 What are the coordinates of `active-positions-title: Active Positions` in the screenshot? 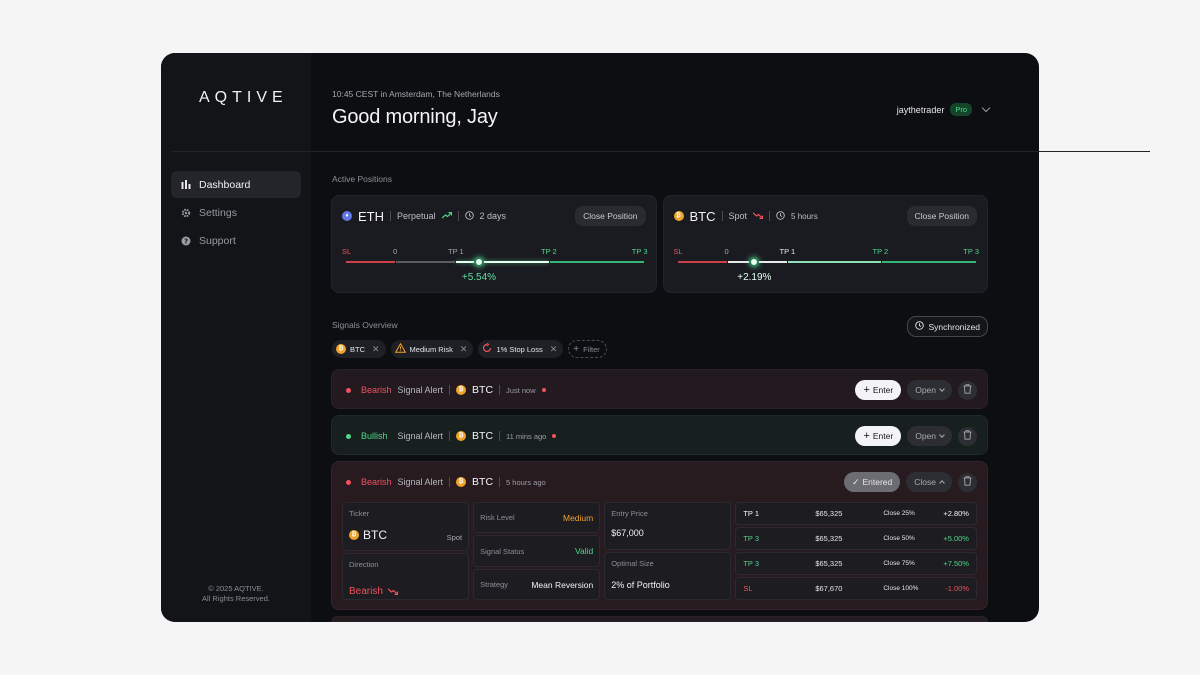 It's located at (362, 179).